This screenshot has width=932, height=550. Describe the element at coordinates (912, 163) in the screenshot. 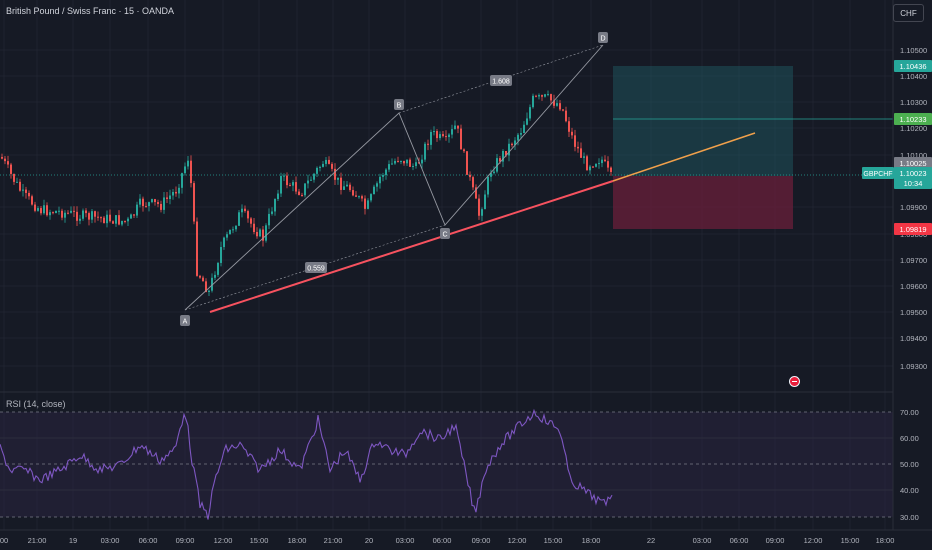

I see `svg-text: 1.10025` at that location.